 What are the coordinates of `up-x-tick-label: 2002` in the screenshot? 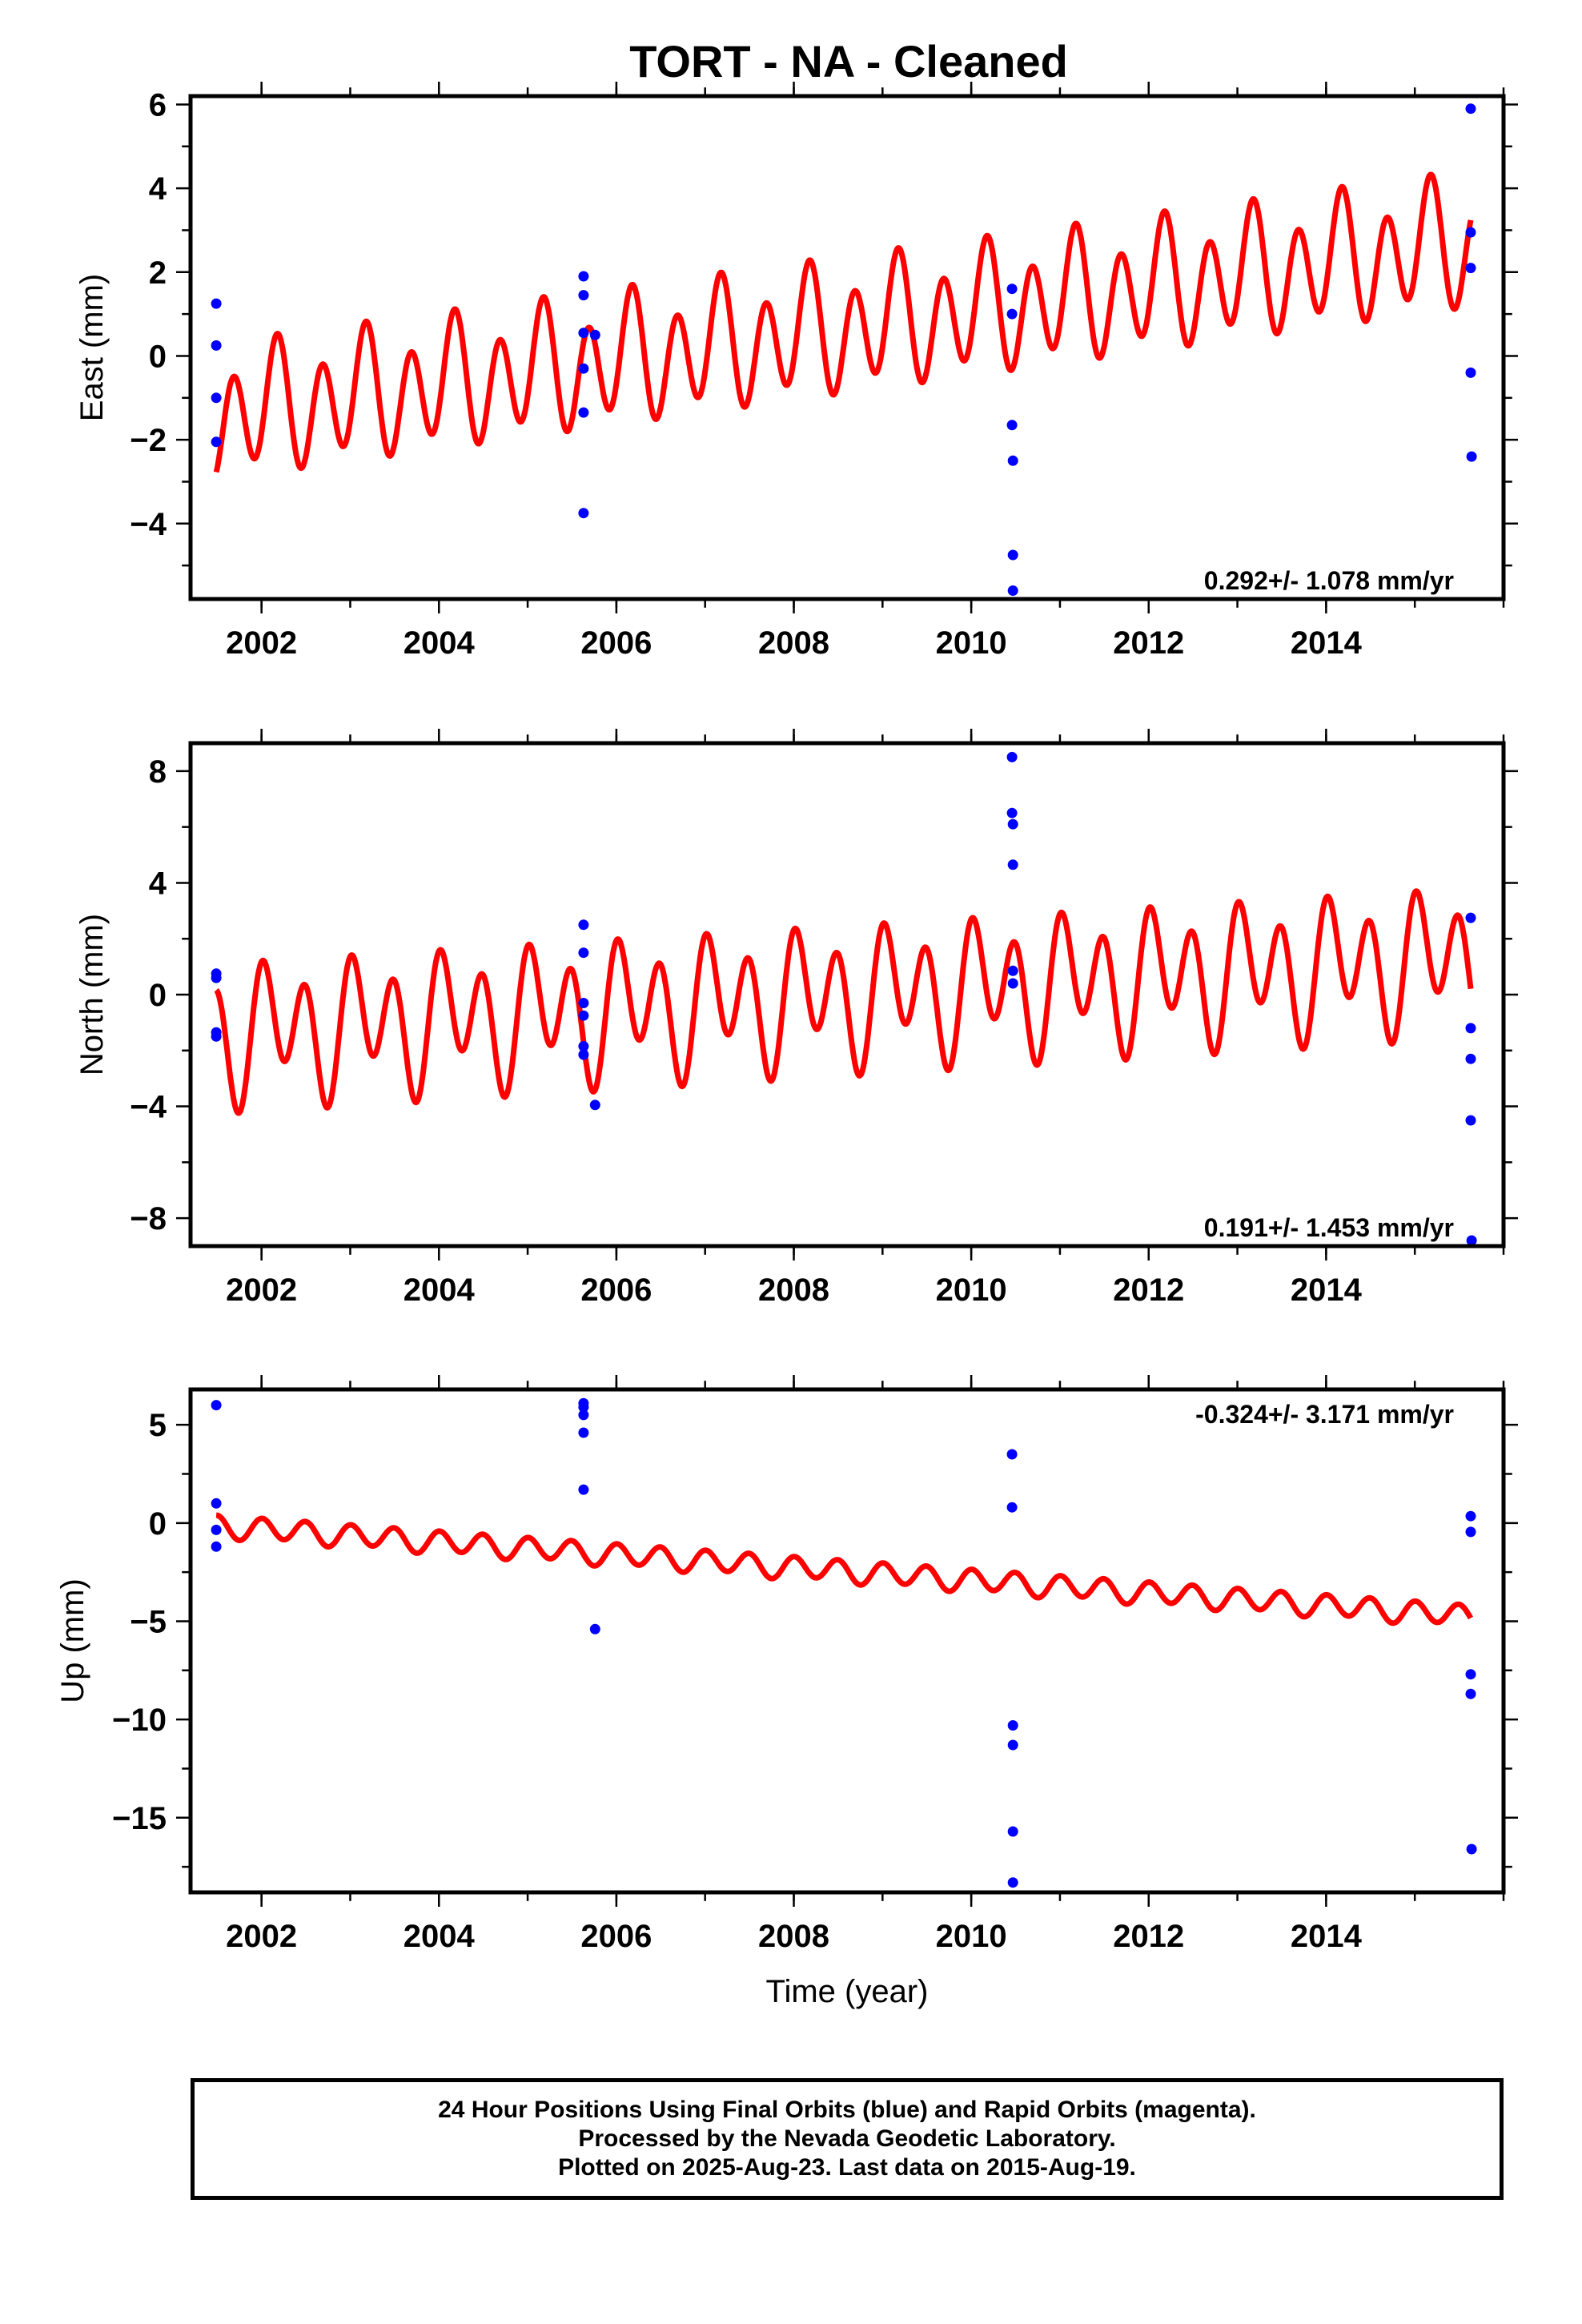 It's located at (261, 1936).